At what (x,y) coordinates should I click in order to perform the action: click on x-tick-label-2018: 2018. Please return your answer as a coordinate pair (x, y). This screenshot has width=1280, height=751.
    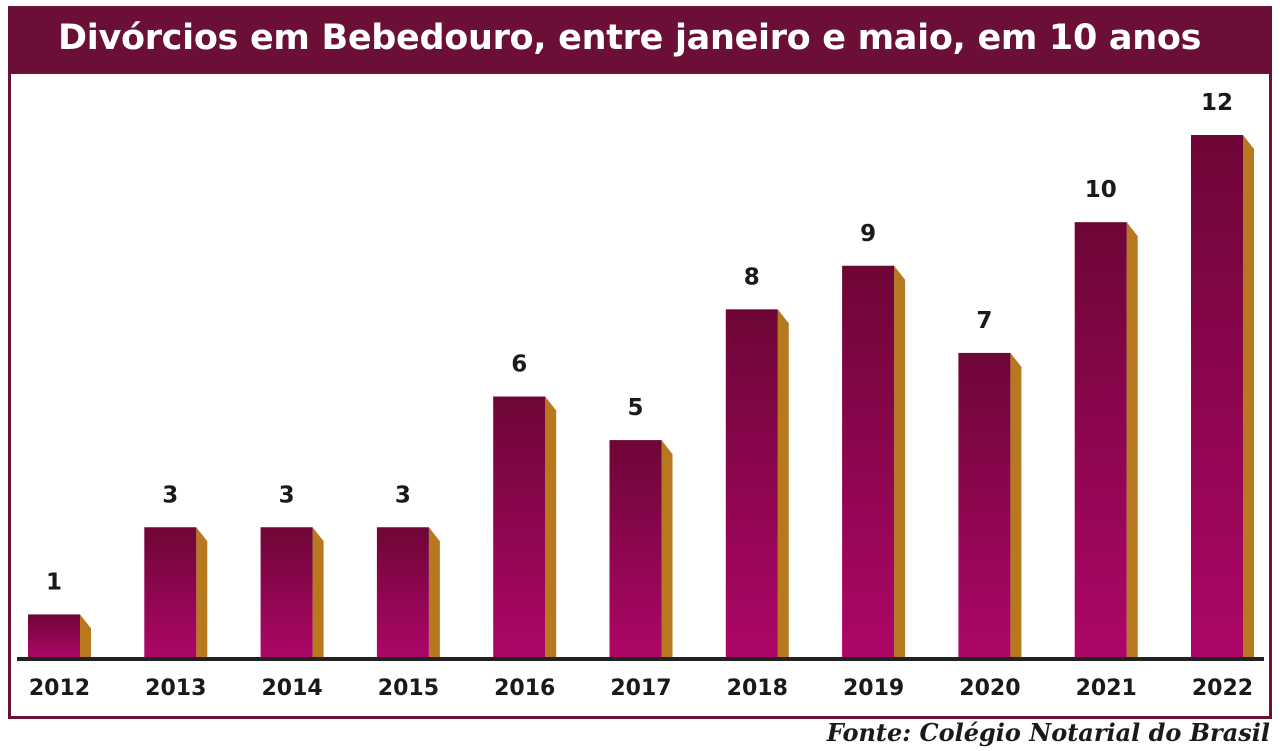
    Looking at the image, I should click on (757, 688).